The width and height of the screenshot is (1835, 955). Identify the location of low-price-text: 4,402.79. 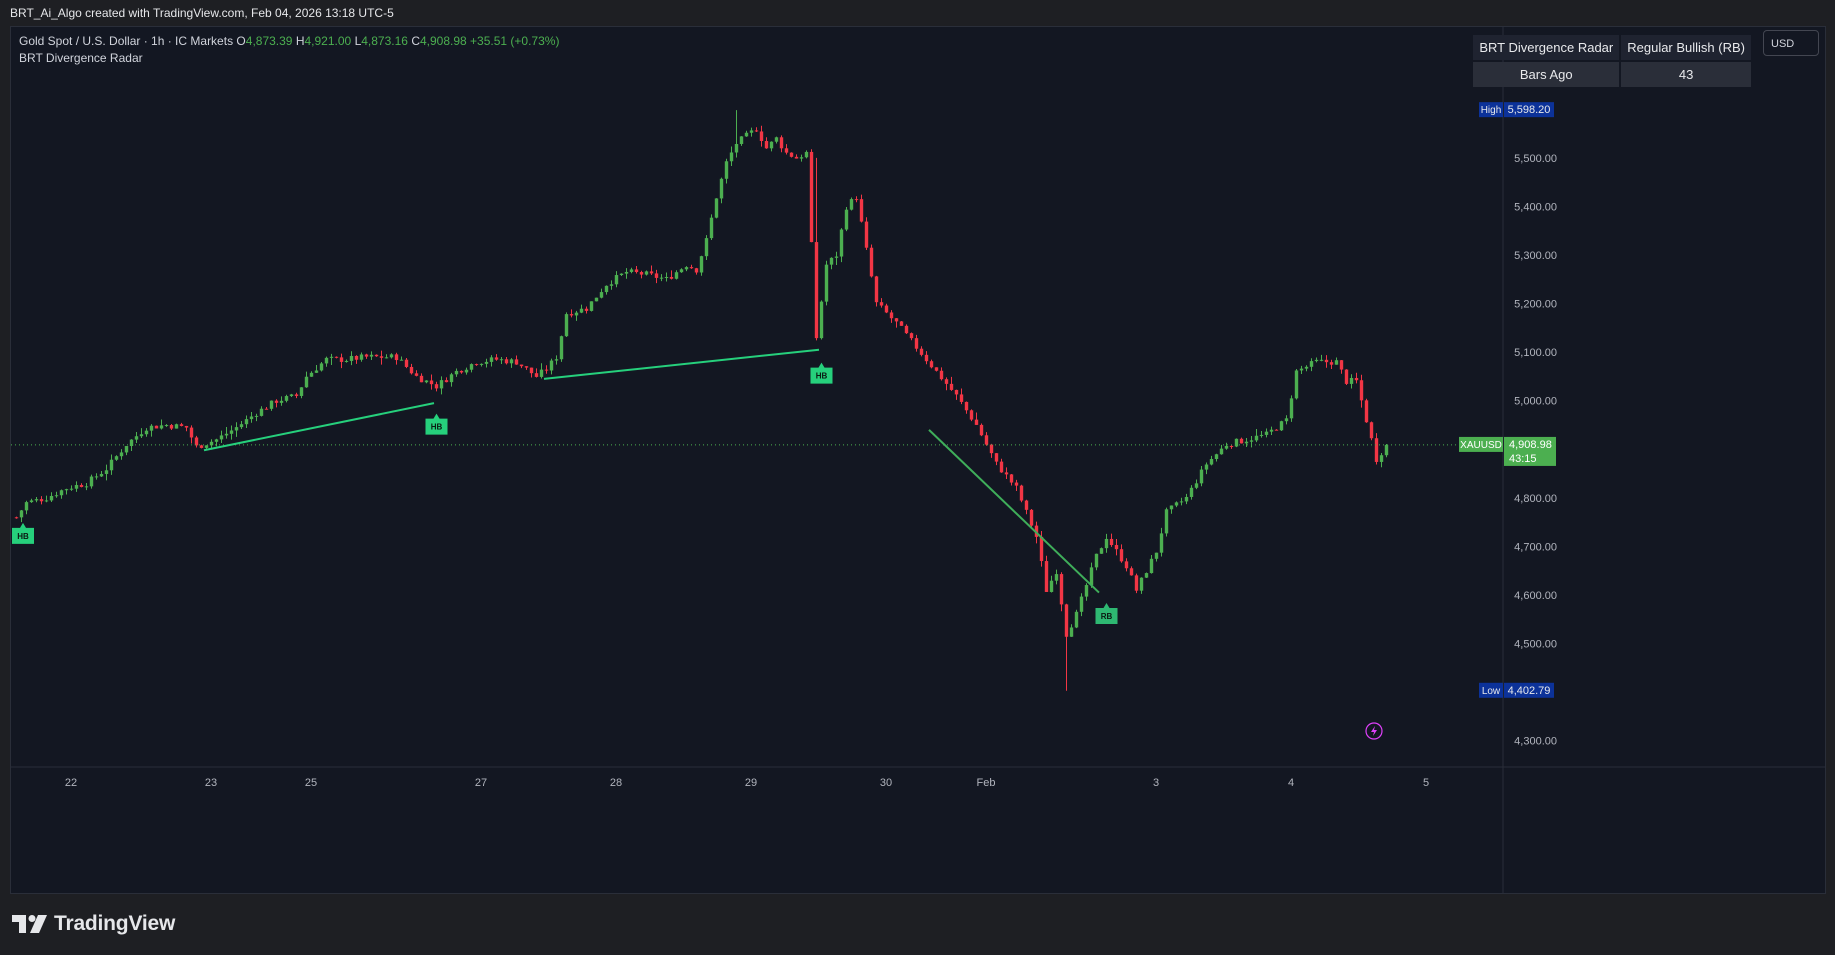
(1529, 691).